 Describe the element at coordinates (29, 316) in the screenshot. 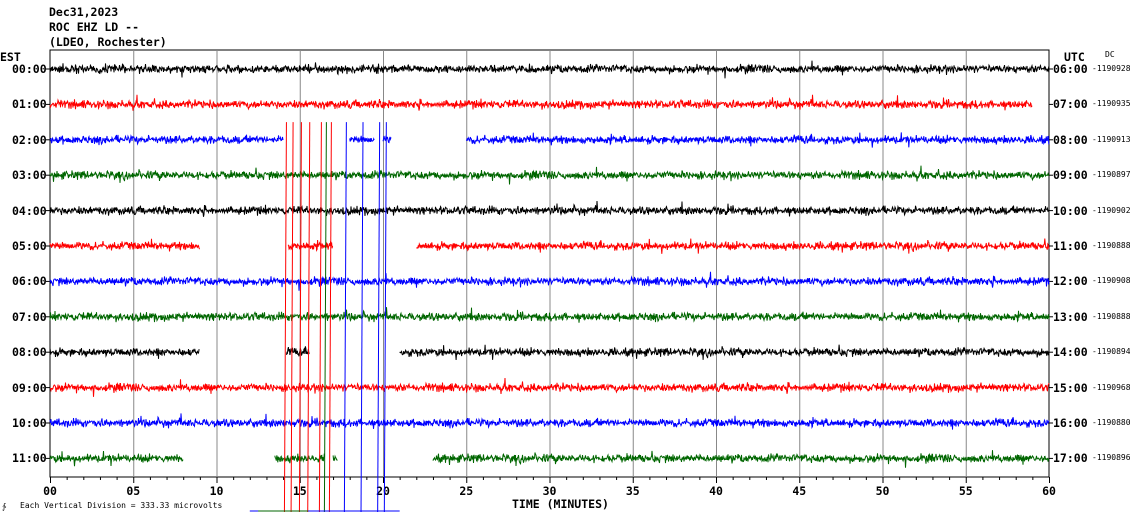

I see `est-time-label: 07:00` at that location.